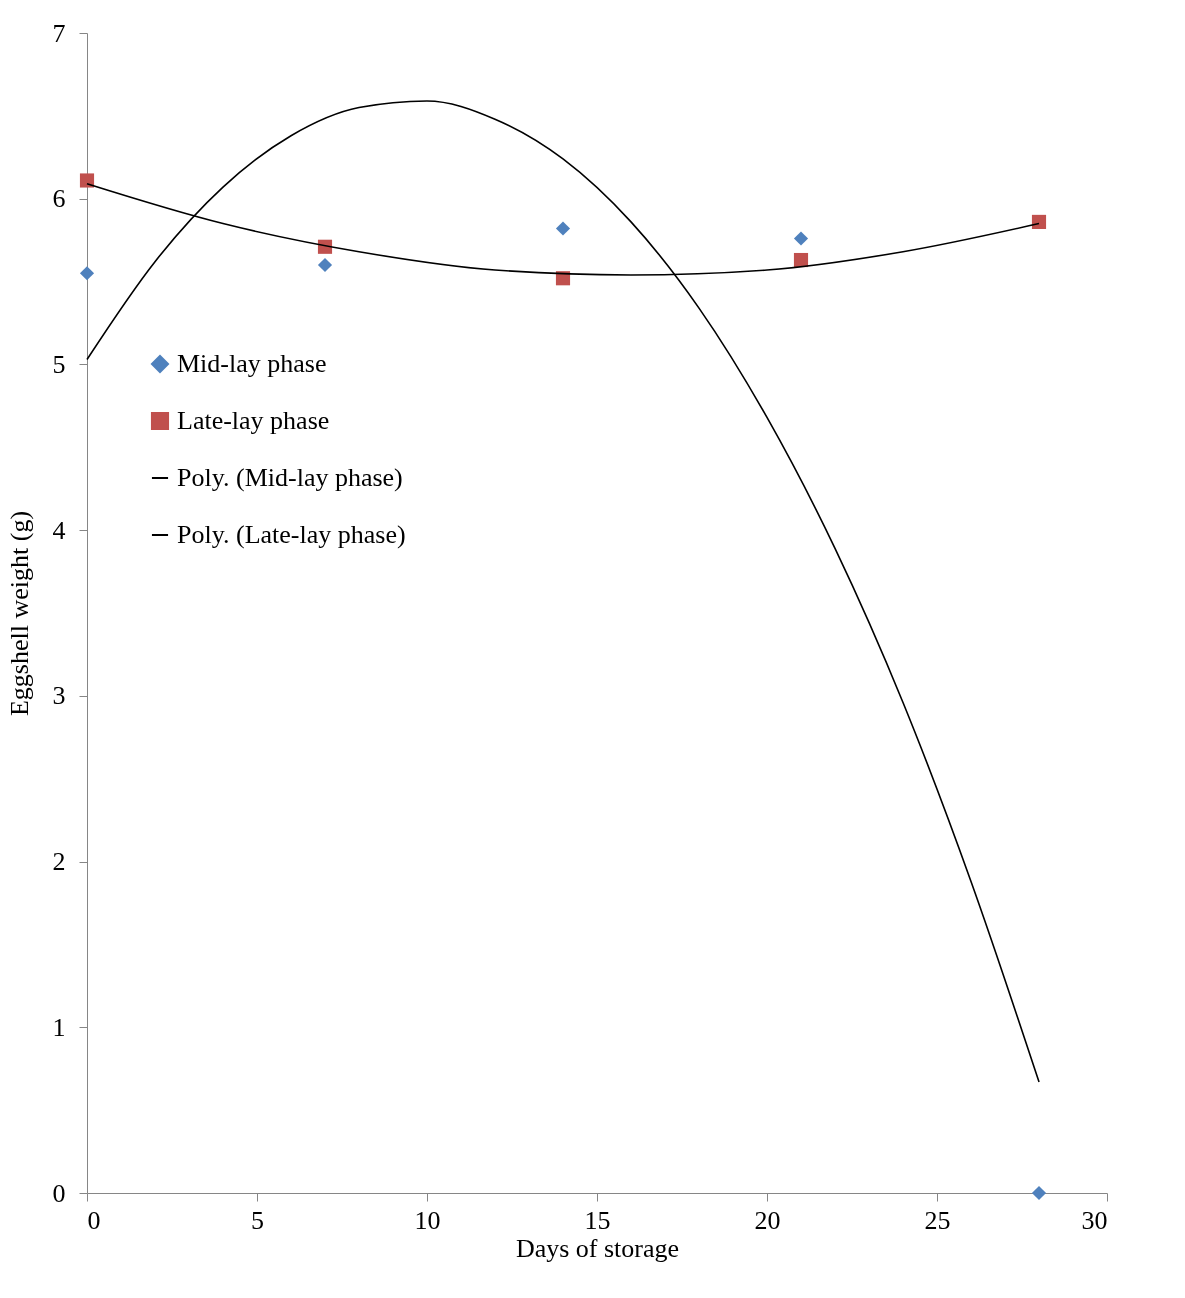 This screenshot has width=1185, height=1298. I want to click on x-tick-label: 30, so click(1094, 1220).